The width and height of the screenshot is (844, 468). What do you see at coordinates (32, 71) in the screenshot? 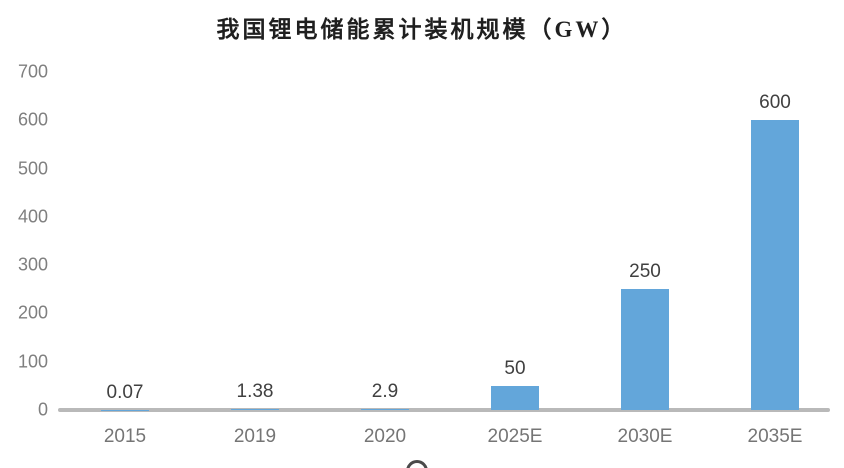
I see `y-tick-label: 700` at bounding box center [32, 71].